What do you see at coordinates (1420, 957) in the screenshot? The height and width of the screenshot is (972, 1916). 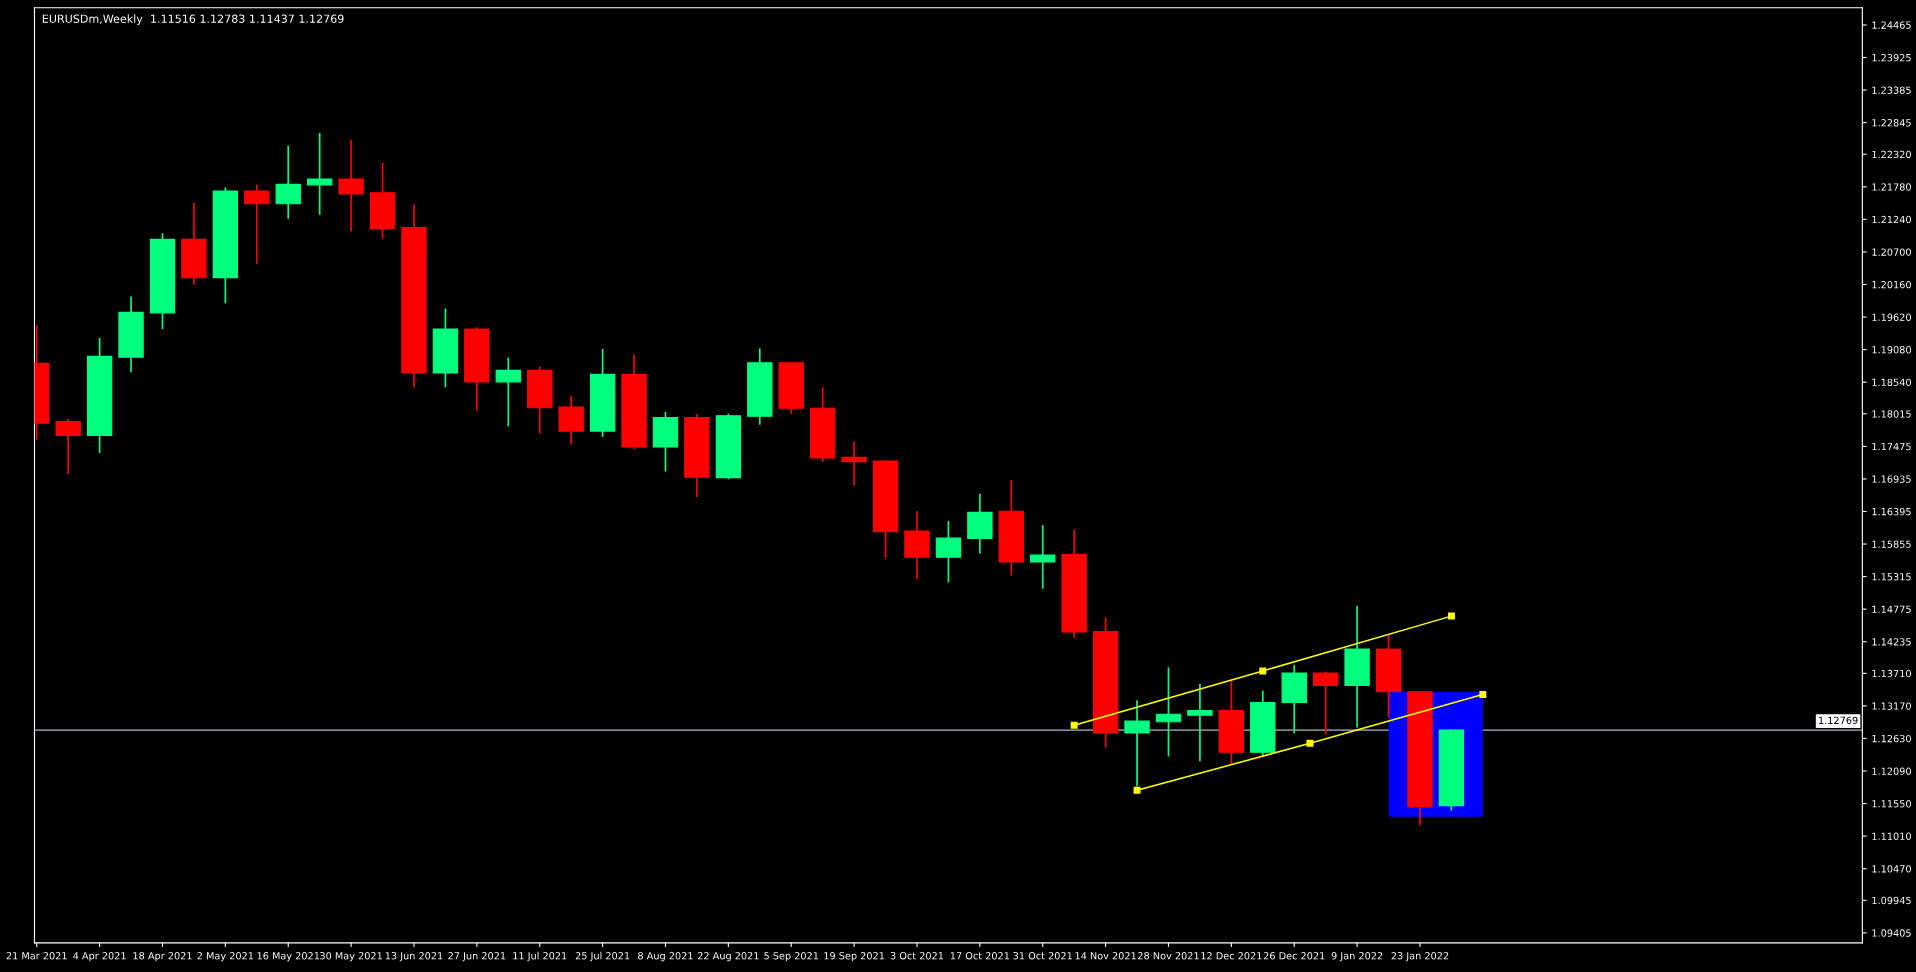 I see `x-tick-label: 23 Jan 2022` at bounding box center [1420, 957].